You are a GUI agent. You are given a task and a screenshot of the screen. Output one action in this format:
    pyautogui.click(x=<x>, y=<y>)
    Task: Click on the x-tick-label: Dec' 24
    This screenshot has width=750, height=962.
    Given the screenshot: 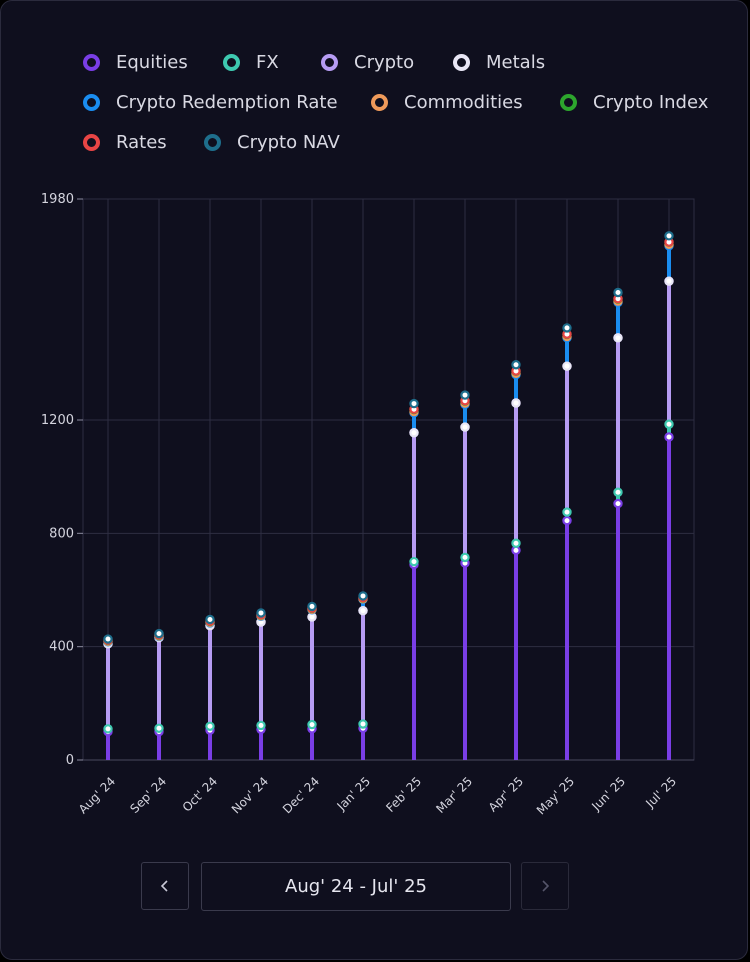 What is the action you would take?
    pyautogui.click(x=301, y=795)
    